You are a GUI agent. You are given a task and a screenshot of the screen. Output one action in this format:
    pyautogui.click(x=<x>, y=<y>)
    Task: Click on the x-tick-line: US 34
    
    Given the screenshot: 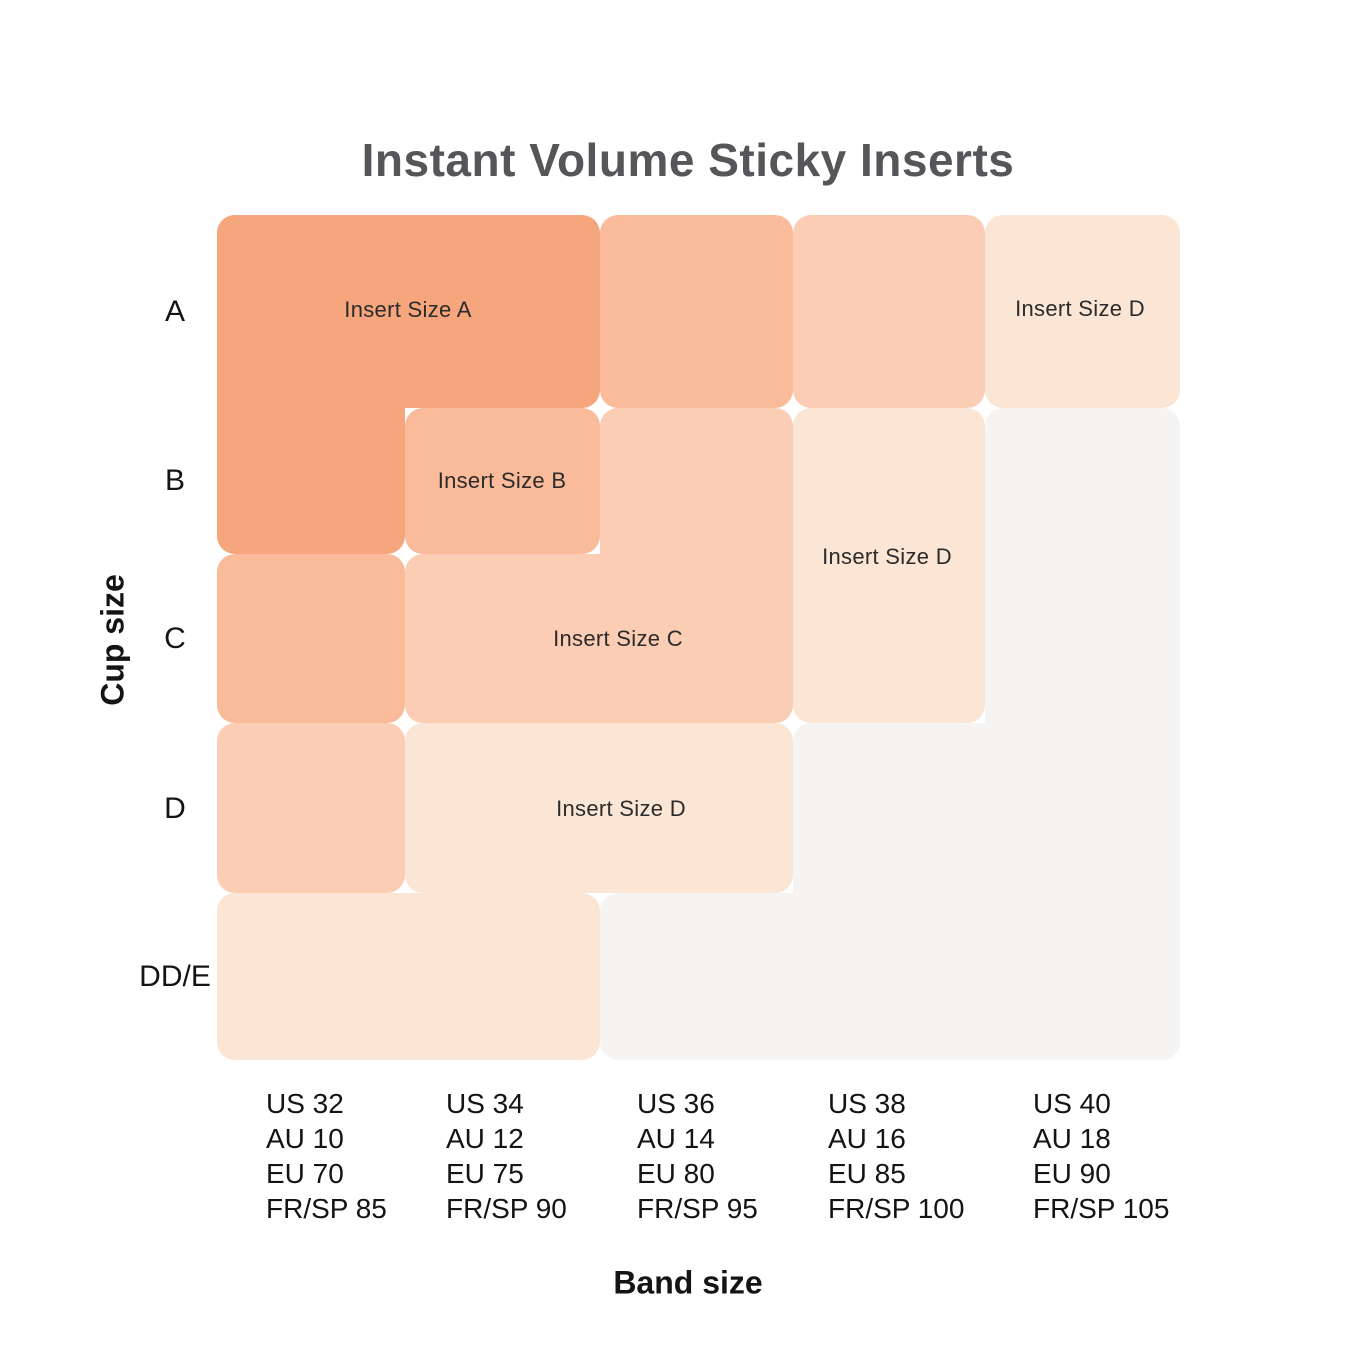 What is the action you would take?
    pyautogui.click(x=485, y=1103)
    